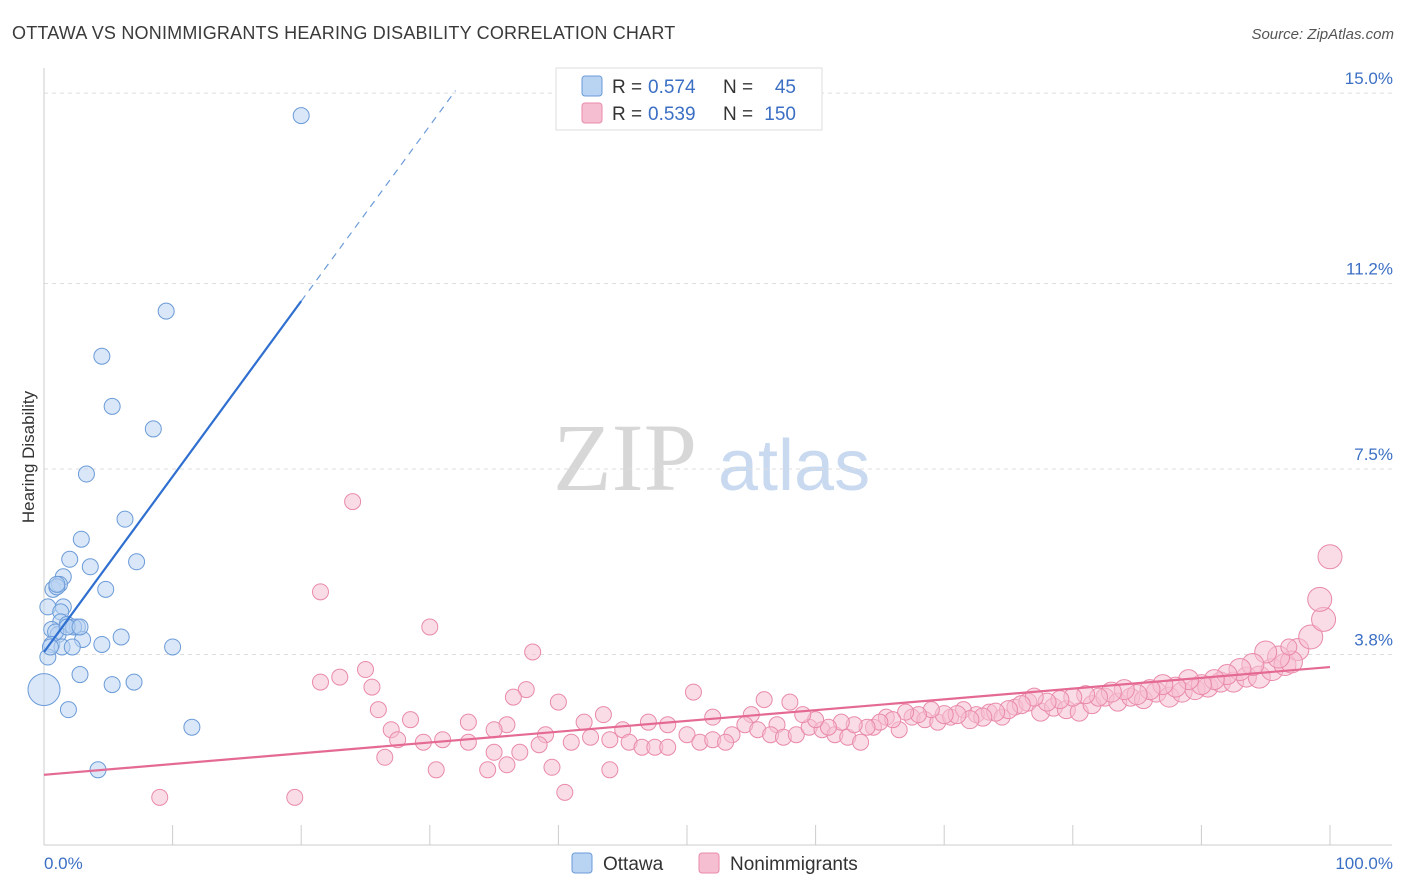 This screenshot has height=892, width=1406. I want to click on nonimmigrants-trend-line, so click(687, 720).